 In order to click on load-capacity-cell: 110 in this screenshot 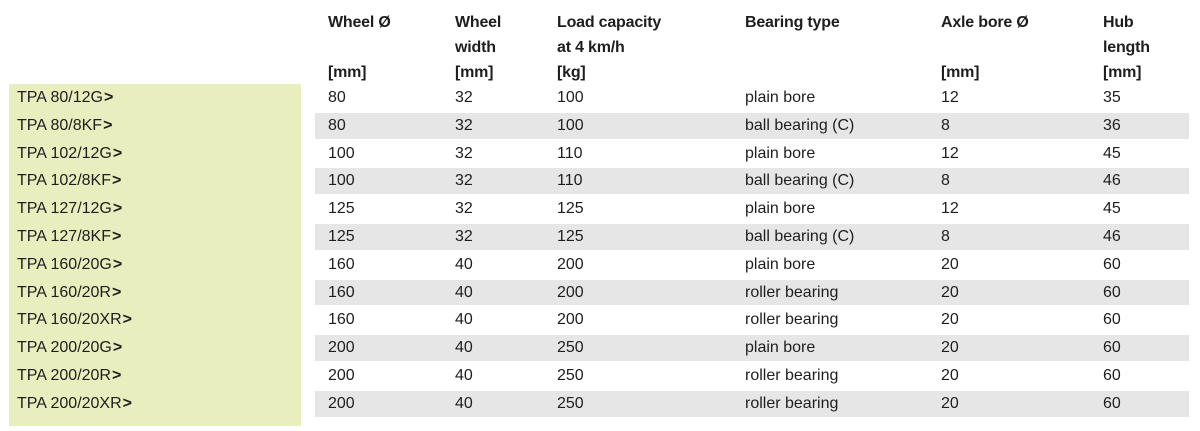, I will do `click(570, 181)`.